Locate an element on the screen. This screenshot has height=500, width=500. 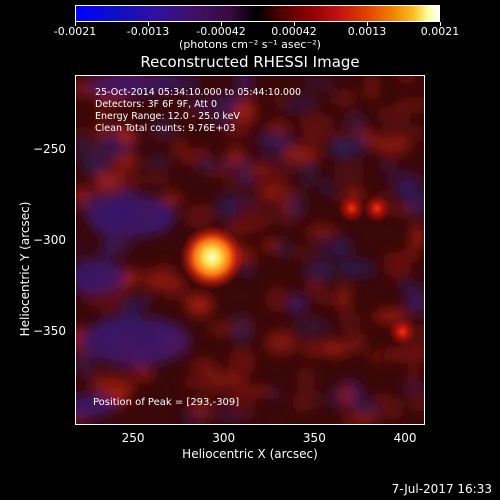
info-line-energy: Energy Range: 12.0 - 25.0 keV is located at coordinates (167, 116).